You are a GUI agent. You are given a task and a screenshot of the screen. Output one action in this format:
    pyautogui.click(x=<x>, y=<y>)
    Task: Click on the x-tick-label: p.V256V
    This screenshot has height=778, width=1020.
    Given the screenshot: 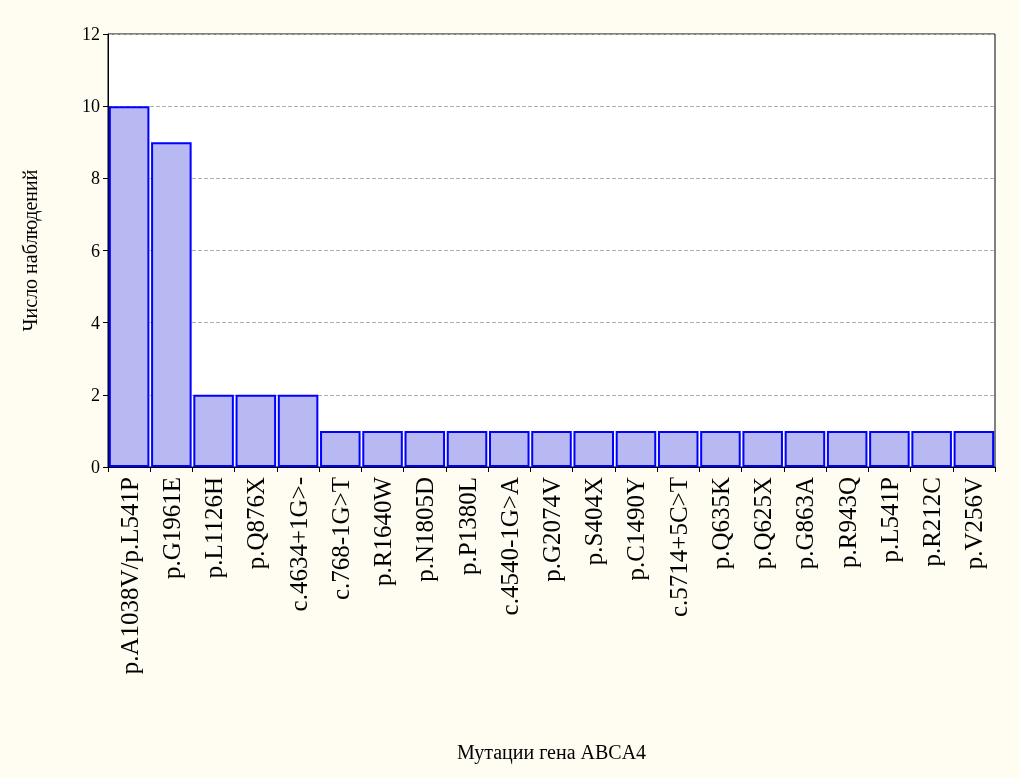 What is the action you would take?
    pyautogui.click(x=974, y=523)
    